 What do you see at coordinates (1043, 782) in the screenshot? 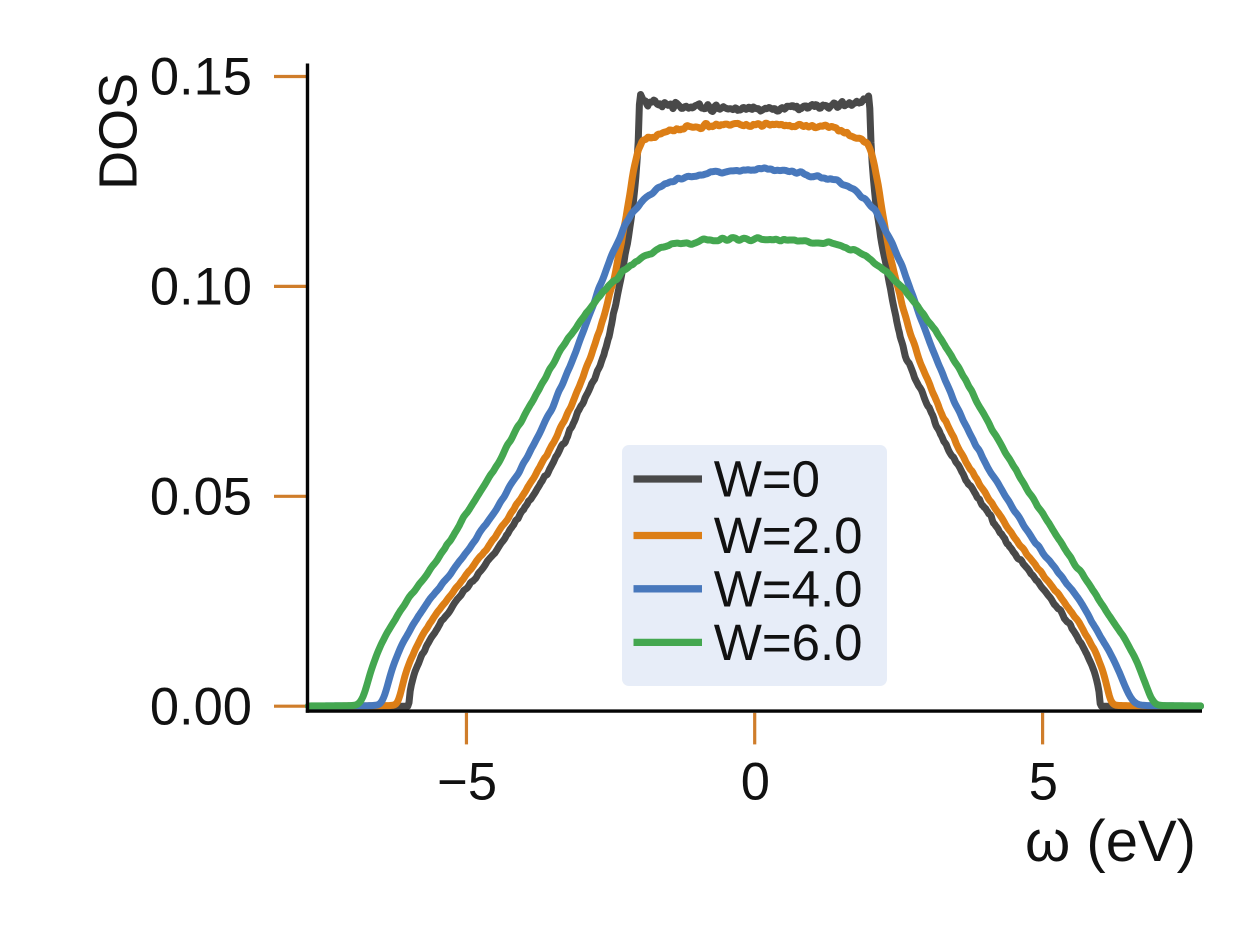
I see `svg-text: 5` at bounding box center [1043, 782].